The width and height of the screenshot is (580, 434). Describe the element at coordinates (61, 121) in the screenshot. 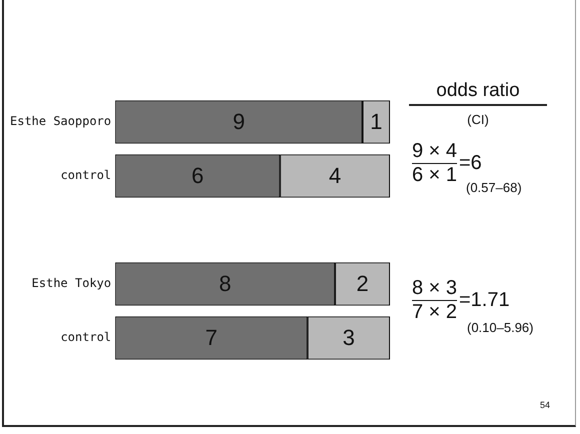

I see `y-tick-label: Esthe Saopporo` at that location.